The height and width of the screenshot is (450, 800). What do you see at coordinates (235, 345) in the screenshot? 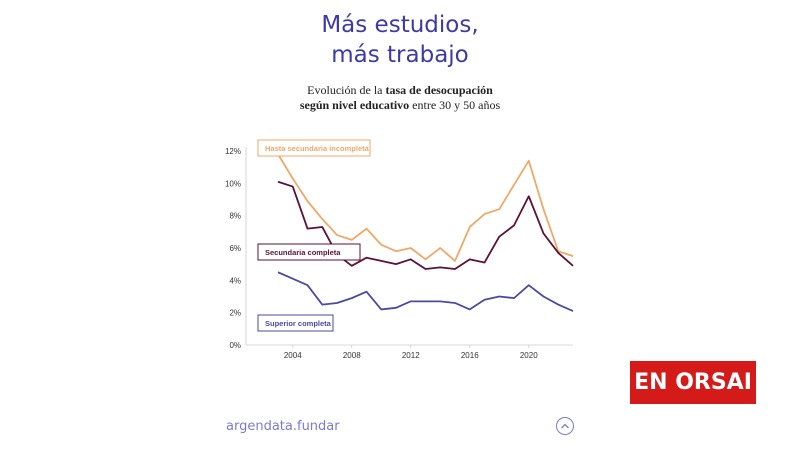
I see `y-tick-label: 0%` at bounding box center [235, 345].